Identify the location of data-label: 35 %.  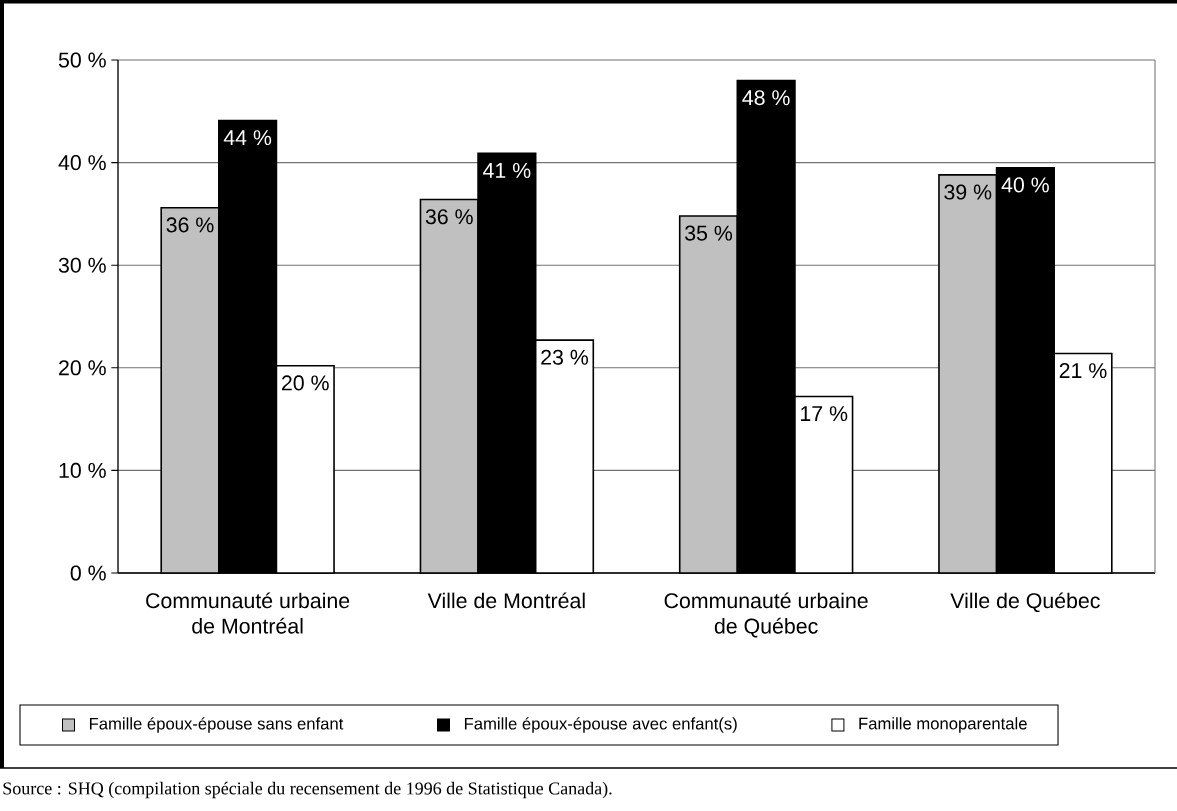
(709, 233).